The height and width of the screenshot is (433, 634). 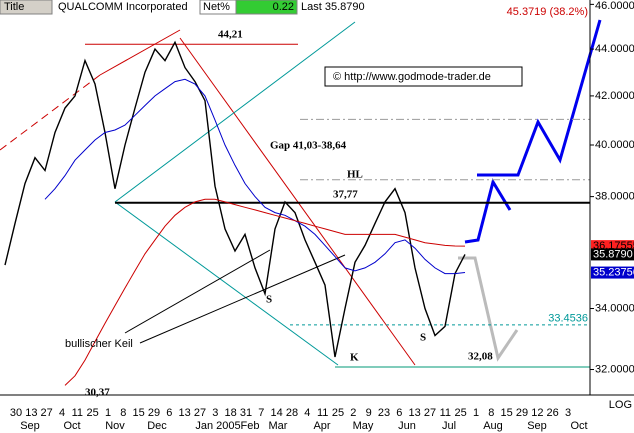 What do you see at coordinates (449, 426) in the screenshot?
I see `x-month-label: Jul` at bounding box center [449, 426].